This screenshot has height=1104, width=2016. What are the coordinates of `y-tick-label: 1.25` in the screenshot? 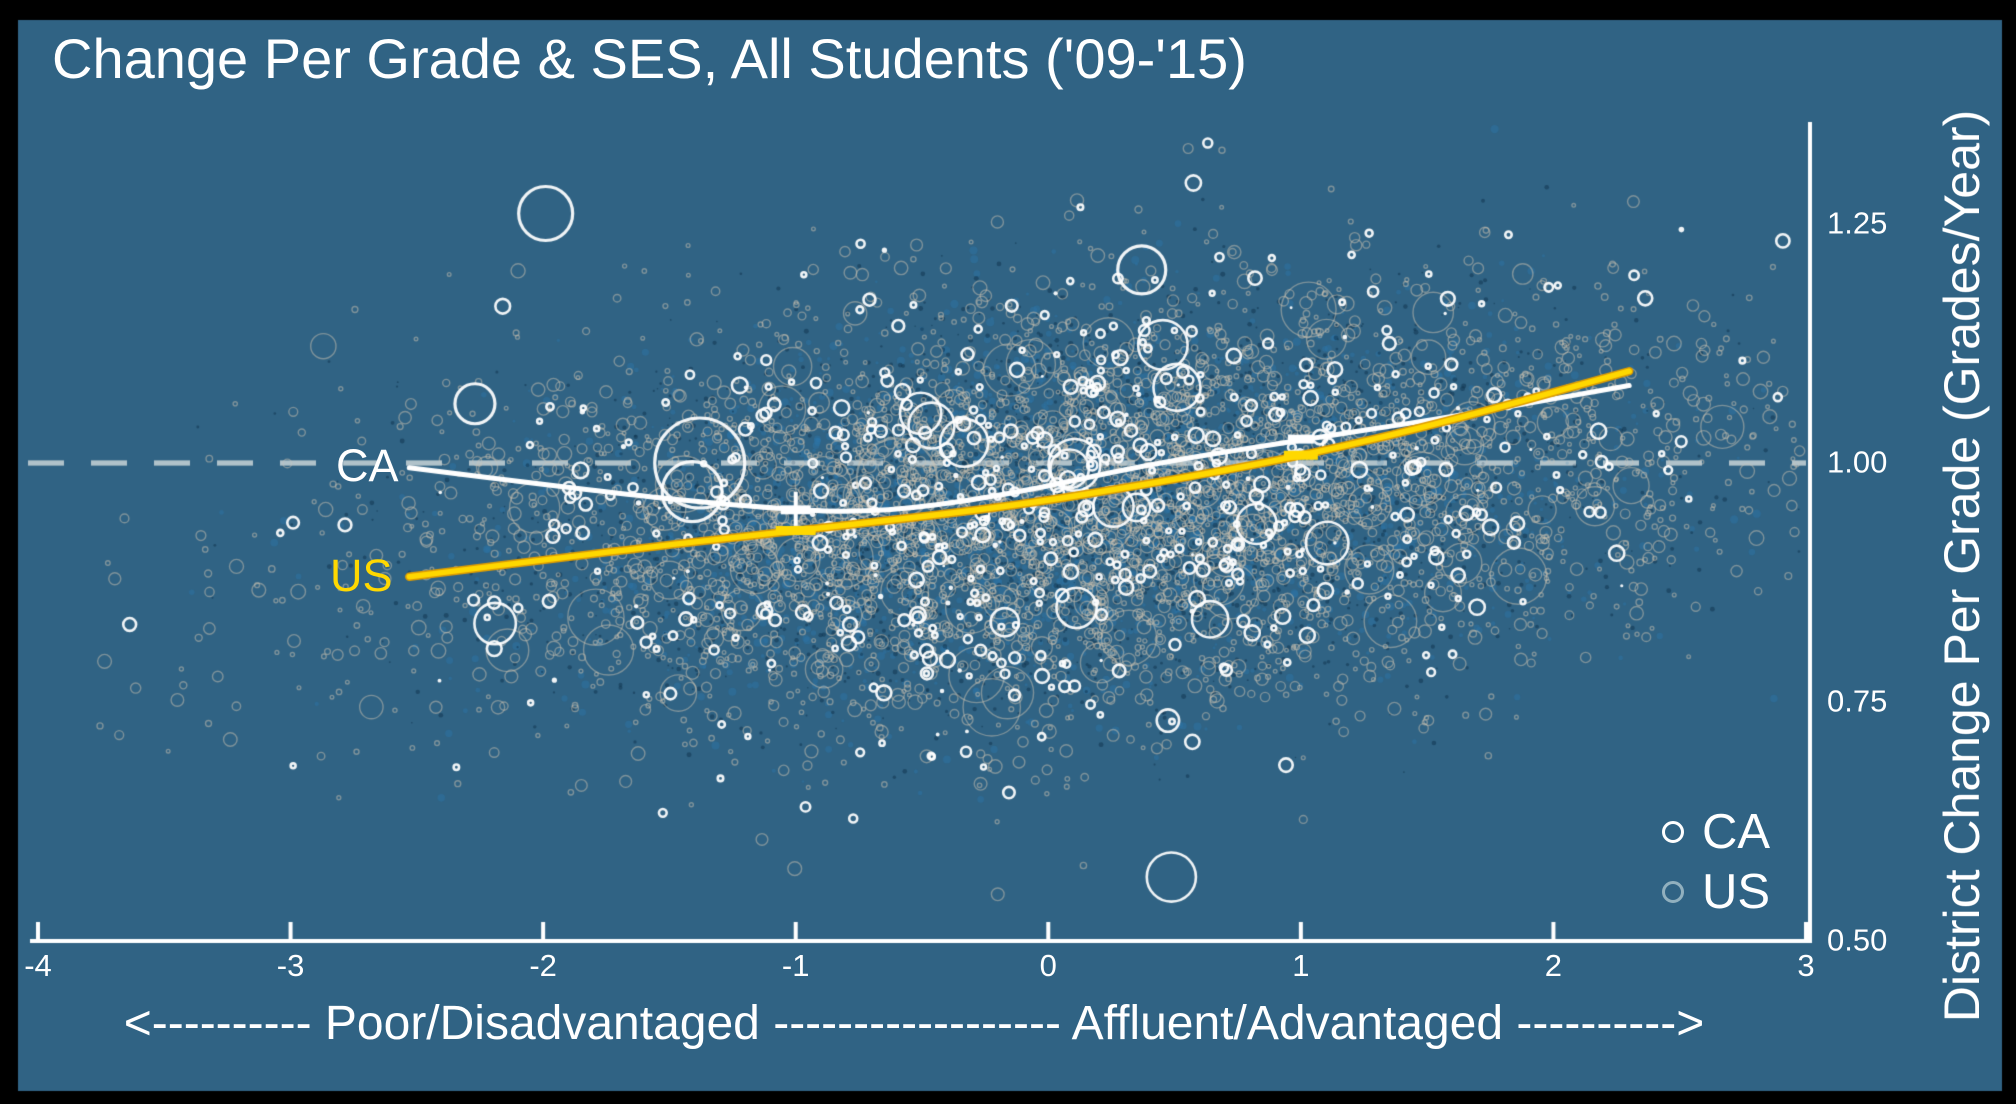 It's located at (1857, 223).